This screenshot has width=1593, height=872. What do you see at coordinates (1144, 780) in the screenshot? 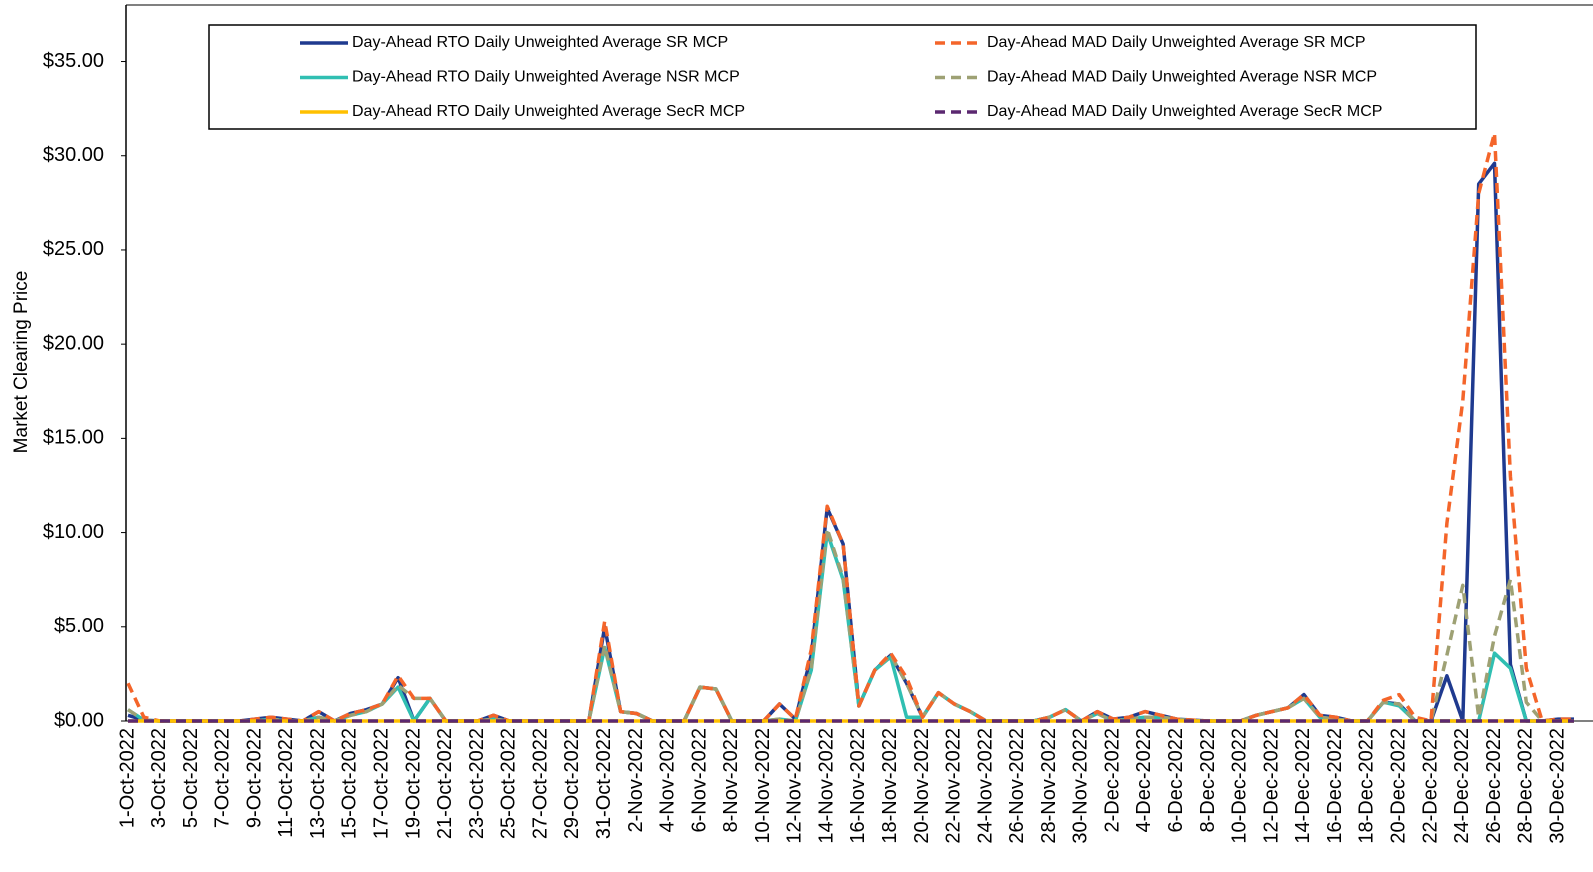
I see `x-tick-label: 4-Dec-2022` at bounding box center [1144, 780].